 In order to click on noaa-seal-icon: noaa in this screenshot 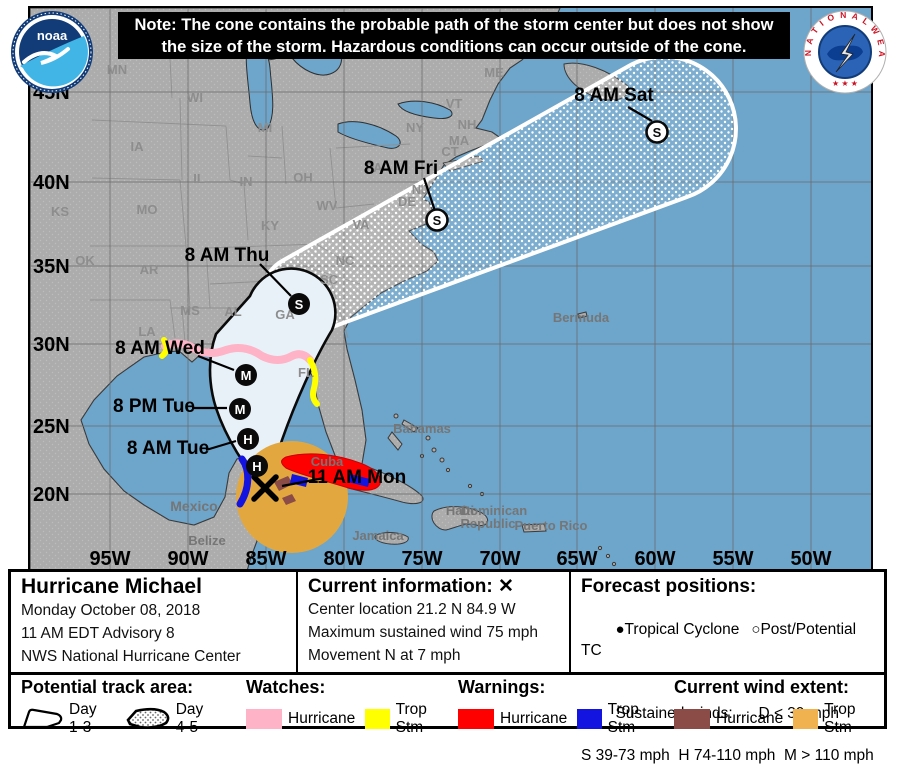, I will do `click(52, 52)`.